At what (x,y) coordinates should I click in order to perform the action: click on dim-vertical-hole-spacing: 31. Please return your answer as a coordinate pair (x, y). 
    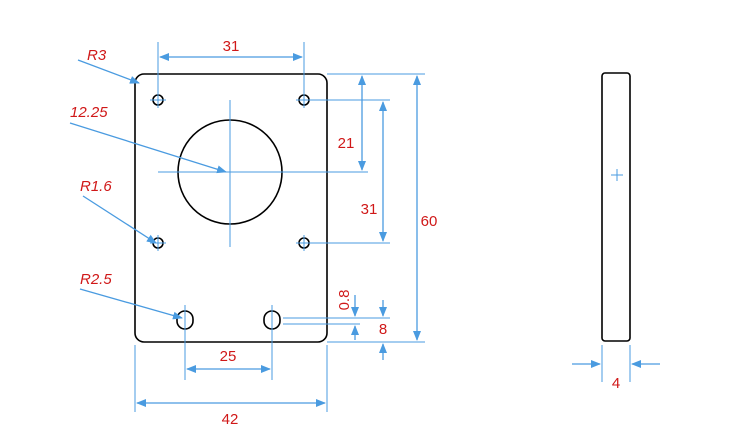
    Looking at the image, I should click on (369, 209).